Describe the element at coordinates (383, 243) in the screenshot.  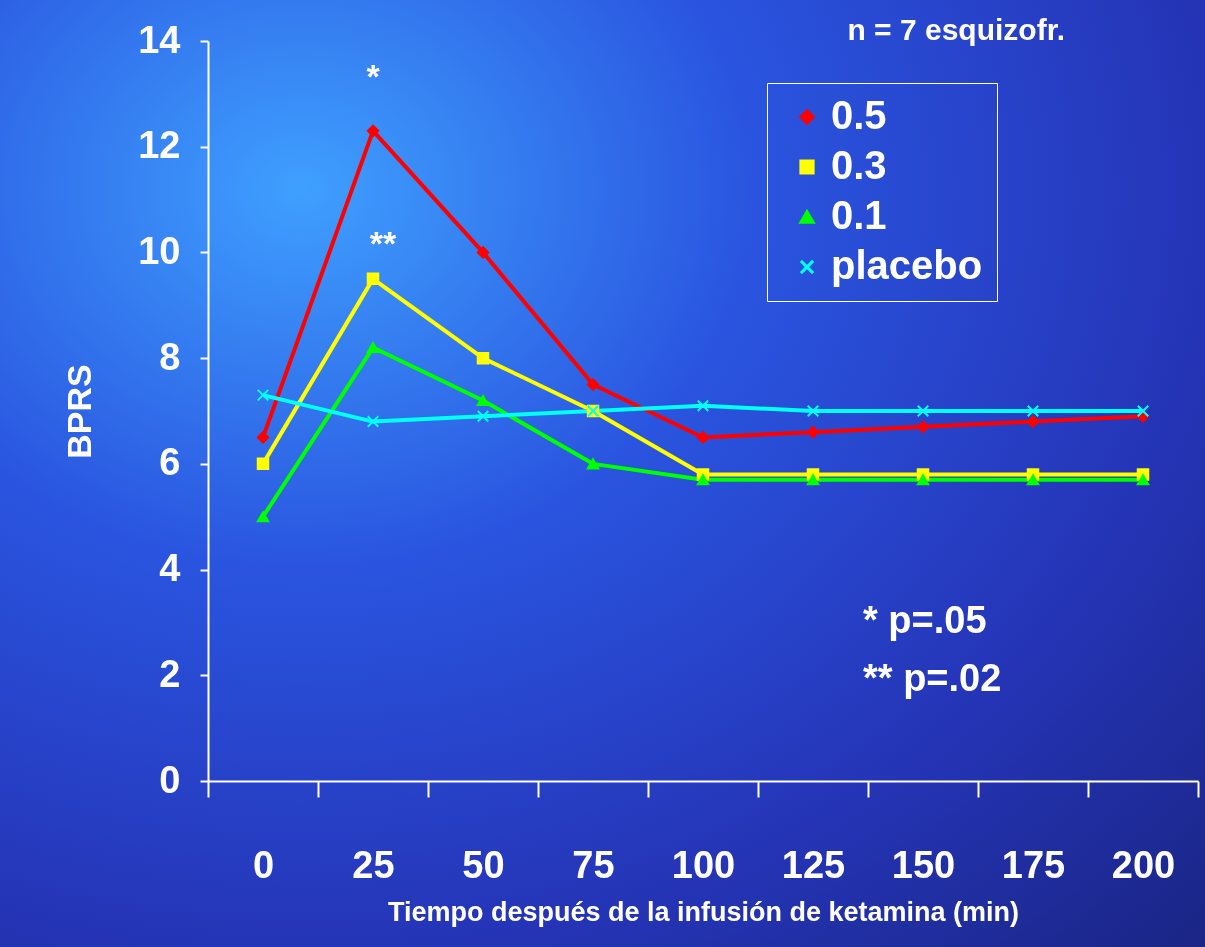
I see `annotation: **` at that location.